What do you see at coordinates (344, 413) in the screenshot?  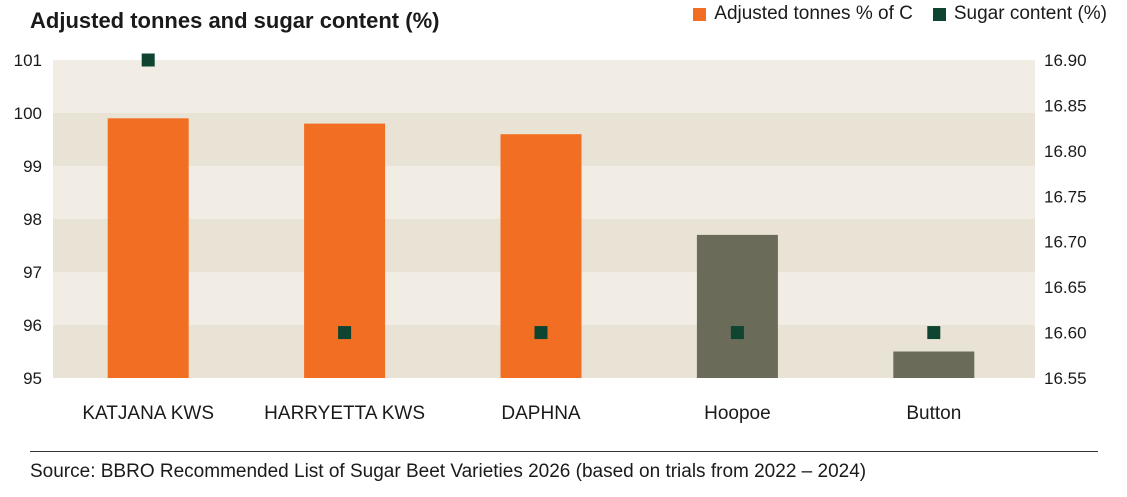 I see `category-label: HARRYETTA KWS` at bounding box center [344, 413].